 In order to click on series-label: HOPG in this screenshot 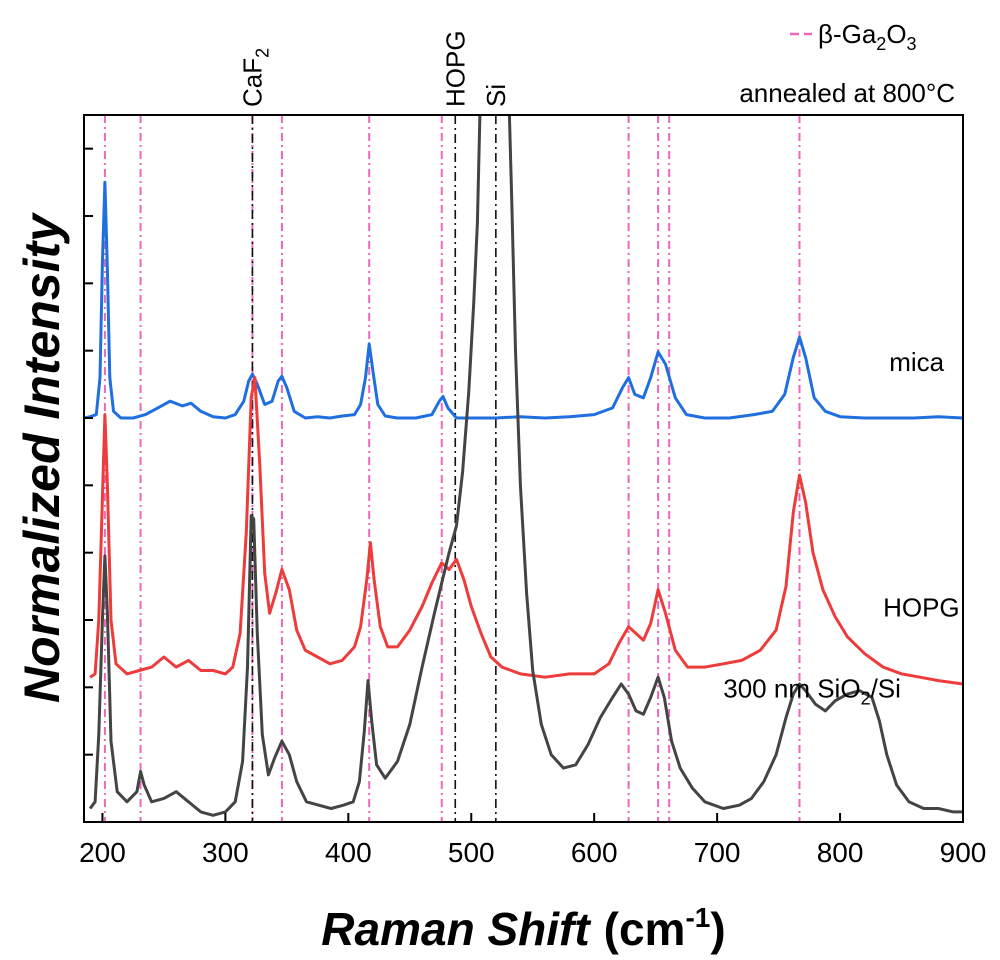, I will do `click(921, 608)`.